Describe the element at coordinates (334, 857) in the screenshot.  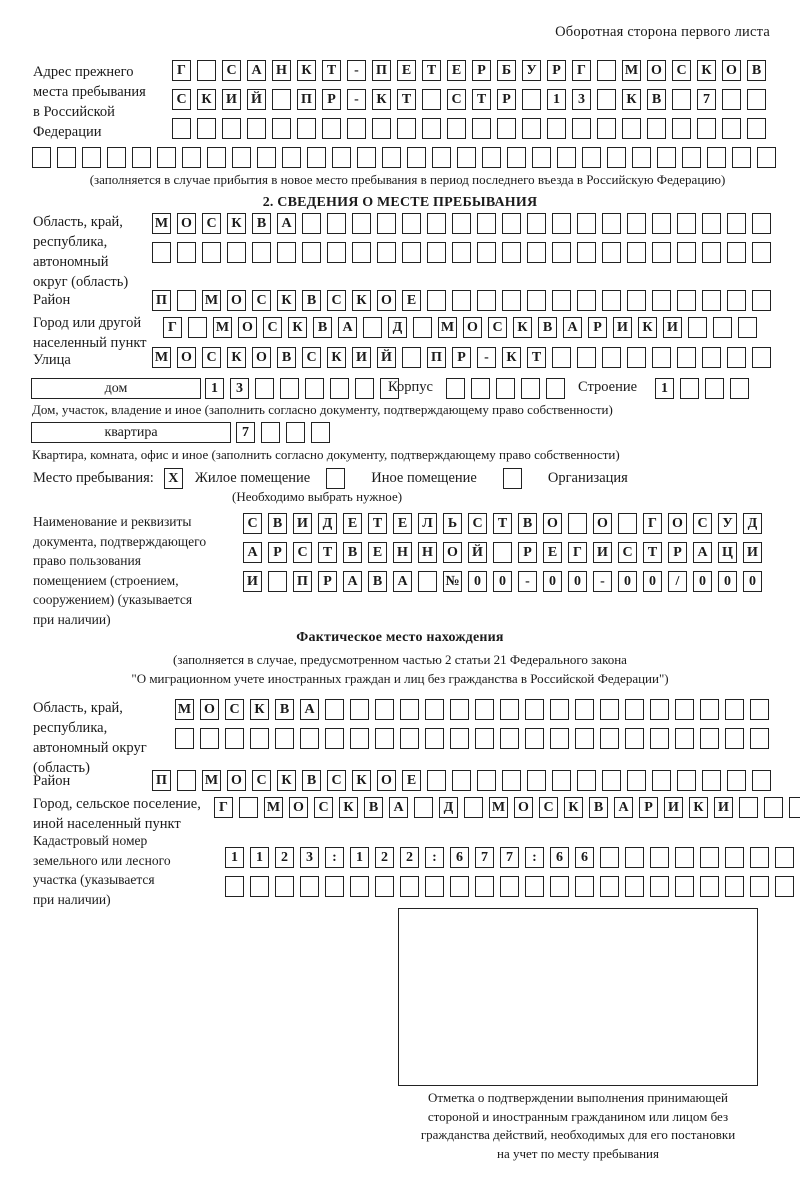
I see `char-cell: :` at that location.